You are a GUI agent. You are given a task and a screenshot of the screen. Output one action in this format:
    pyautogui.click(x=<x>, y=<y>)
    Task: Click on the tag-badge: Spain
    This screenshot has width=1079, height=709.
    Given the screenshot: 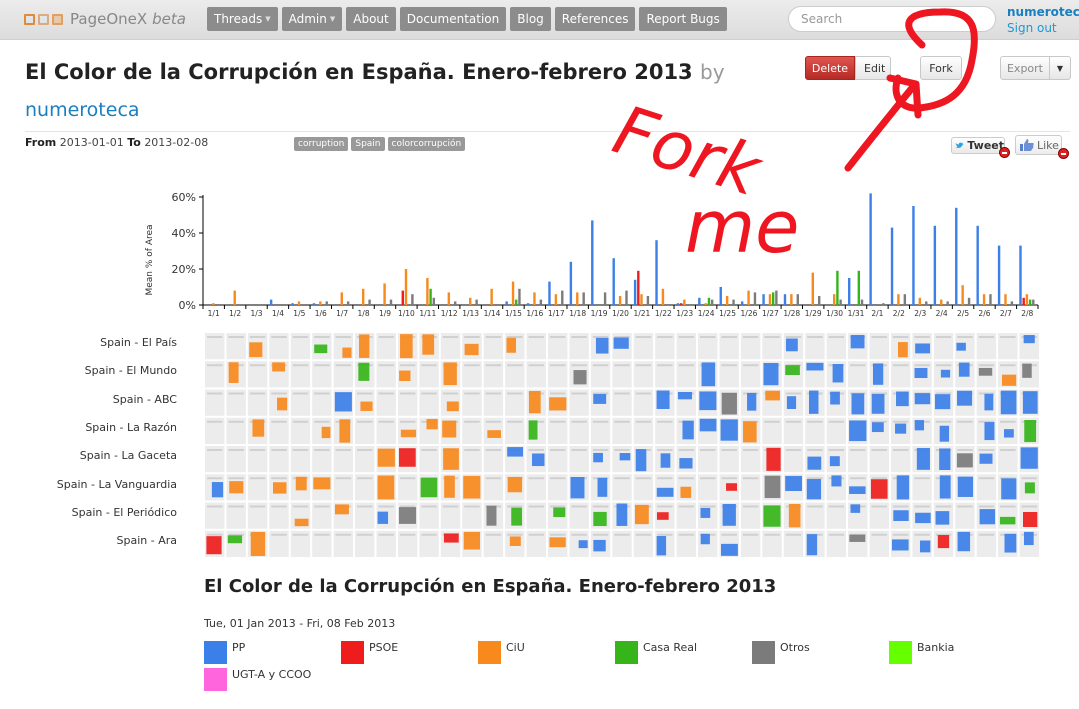 What is the action you would take?
    pyautogui.click(x=368, y=144)
    